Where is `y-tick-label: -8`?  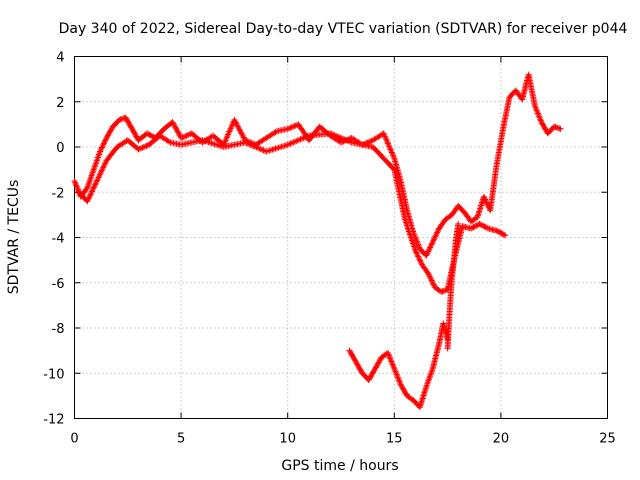 y-tick-label: -8 is located at coordinates (58, 329).